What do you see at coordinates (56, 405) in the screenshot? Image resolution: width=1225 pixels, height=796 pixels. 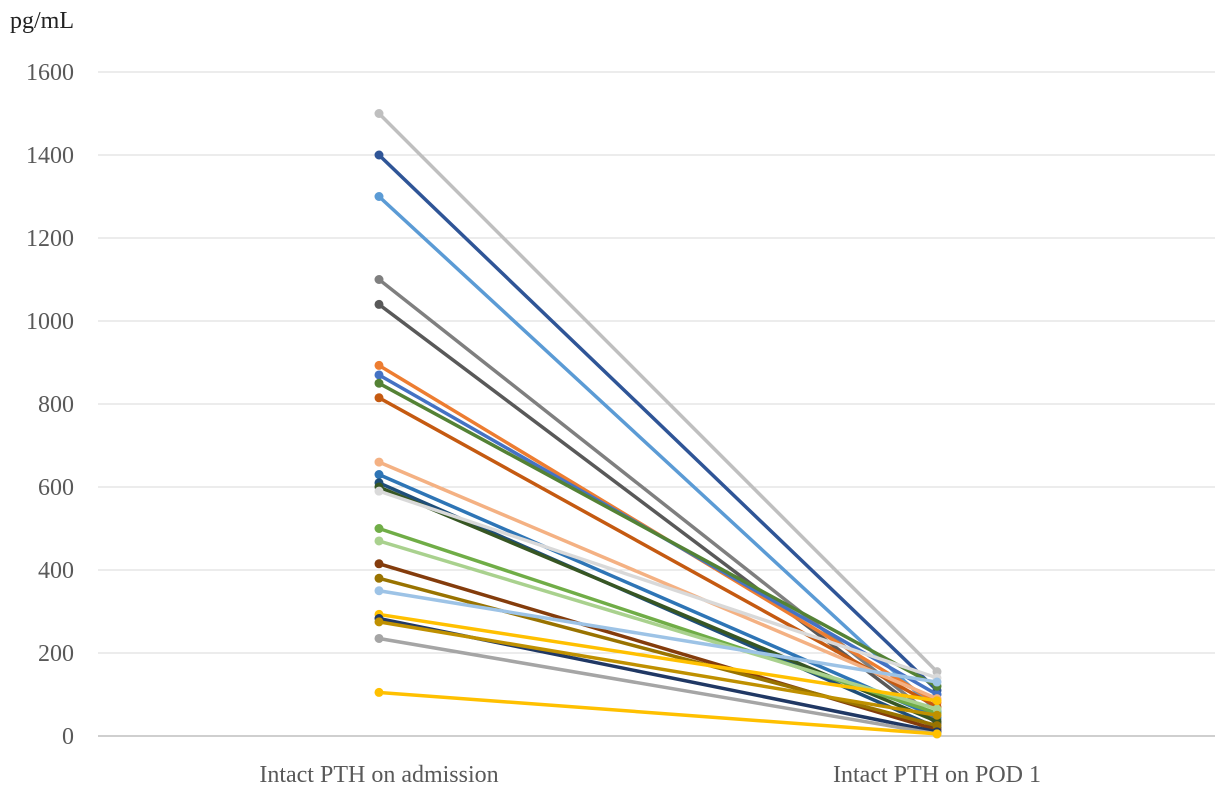 I see `y-tick-label: 800` at bounding box center [56, 405].